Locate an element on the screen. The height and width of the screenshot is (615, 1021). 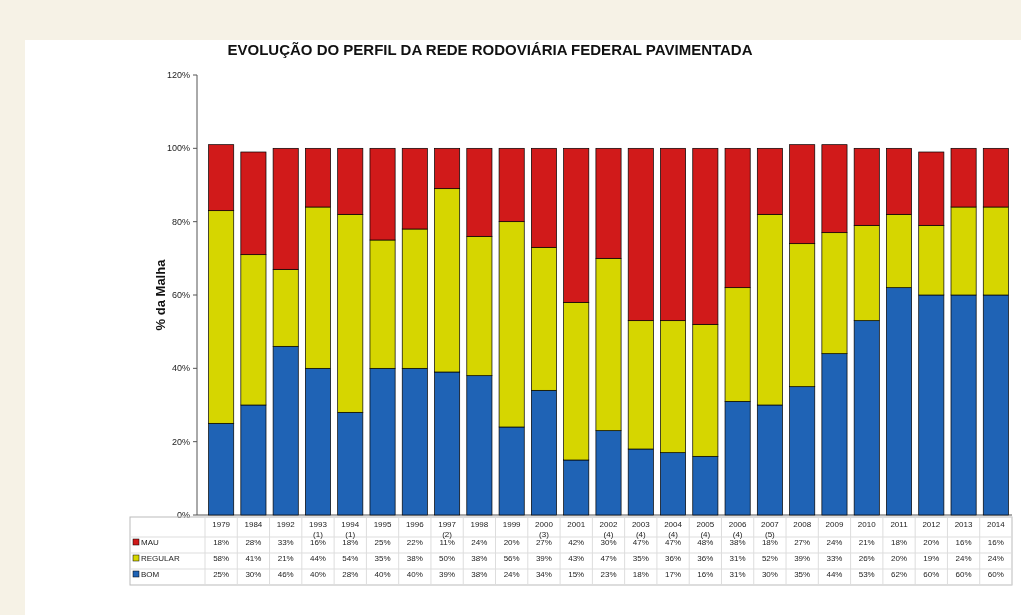
data-label: 54% is located at coordinates (350, 558).